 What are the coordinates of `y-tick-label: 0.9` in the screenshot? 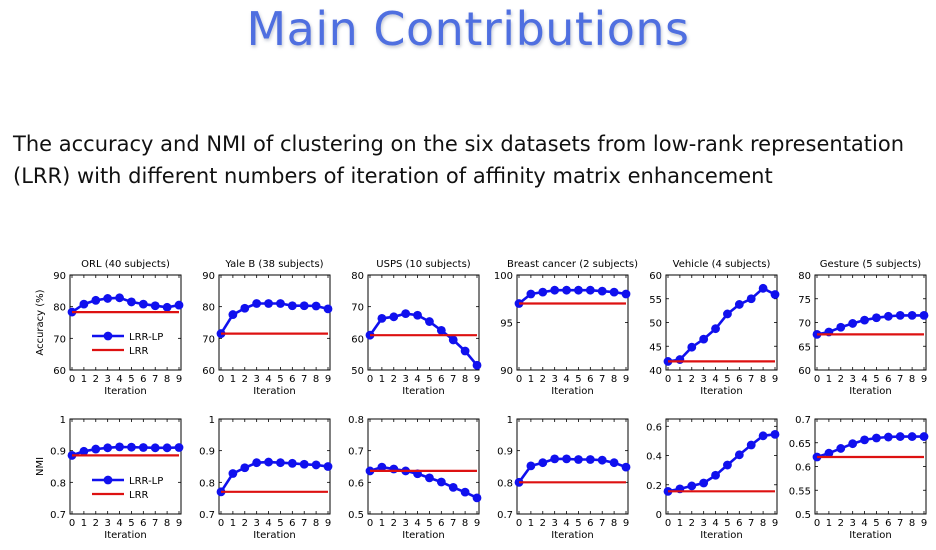 It's located at (58, 452).